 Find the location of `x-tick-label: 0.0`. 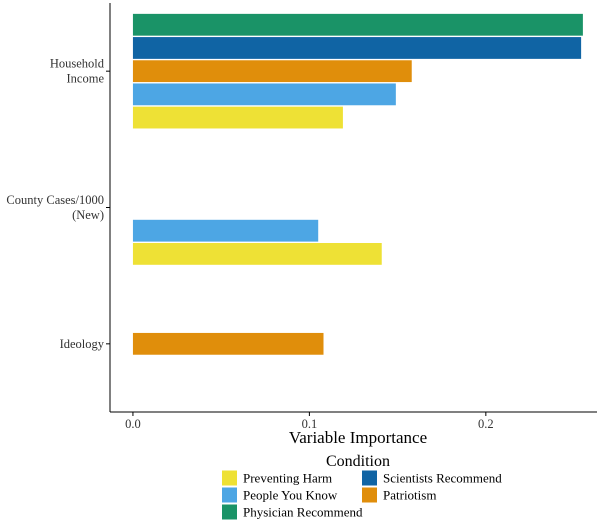

x-tick-label: 0.0 is located at coordinates (133, 424).